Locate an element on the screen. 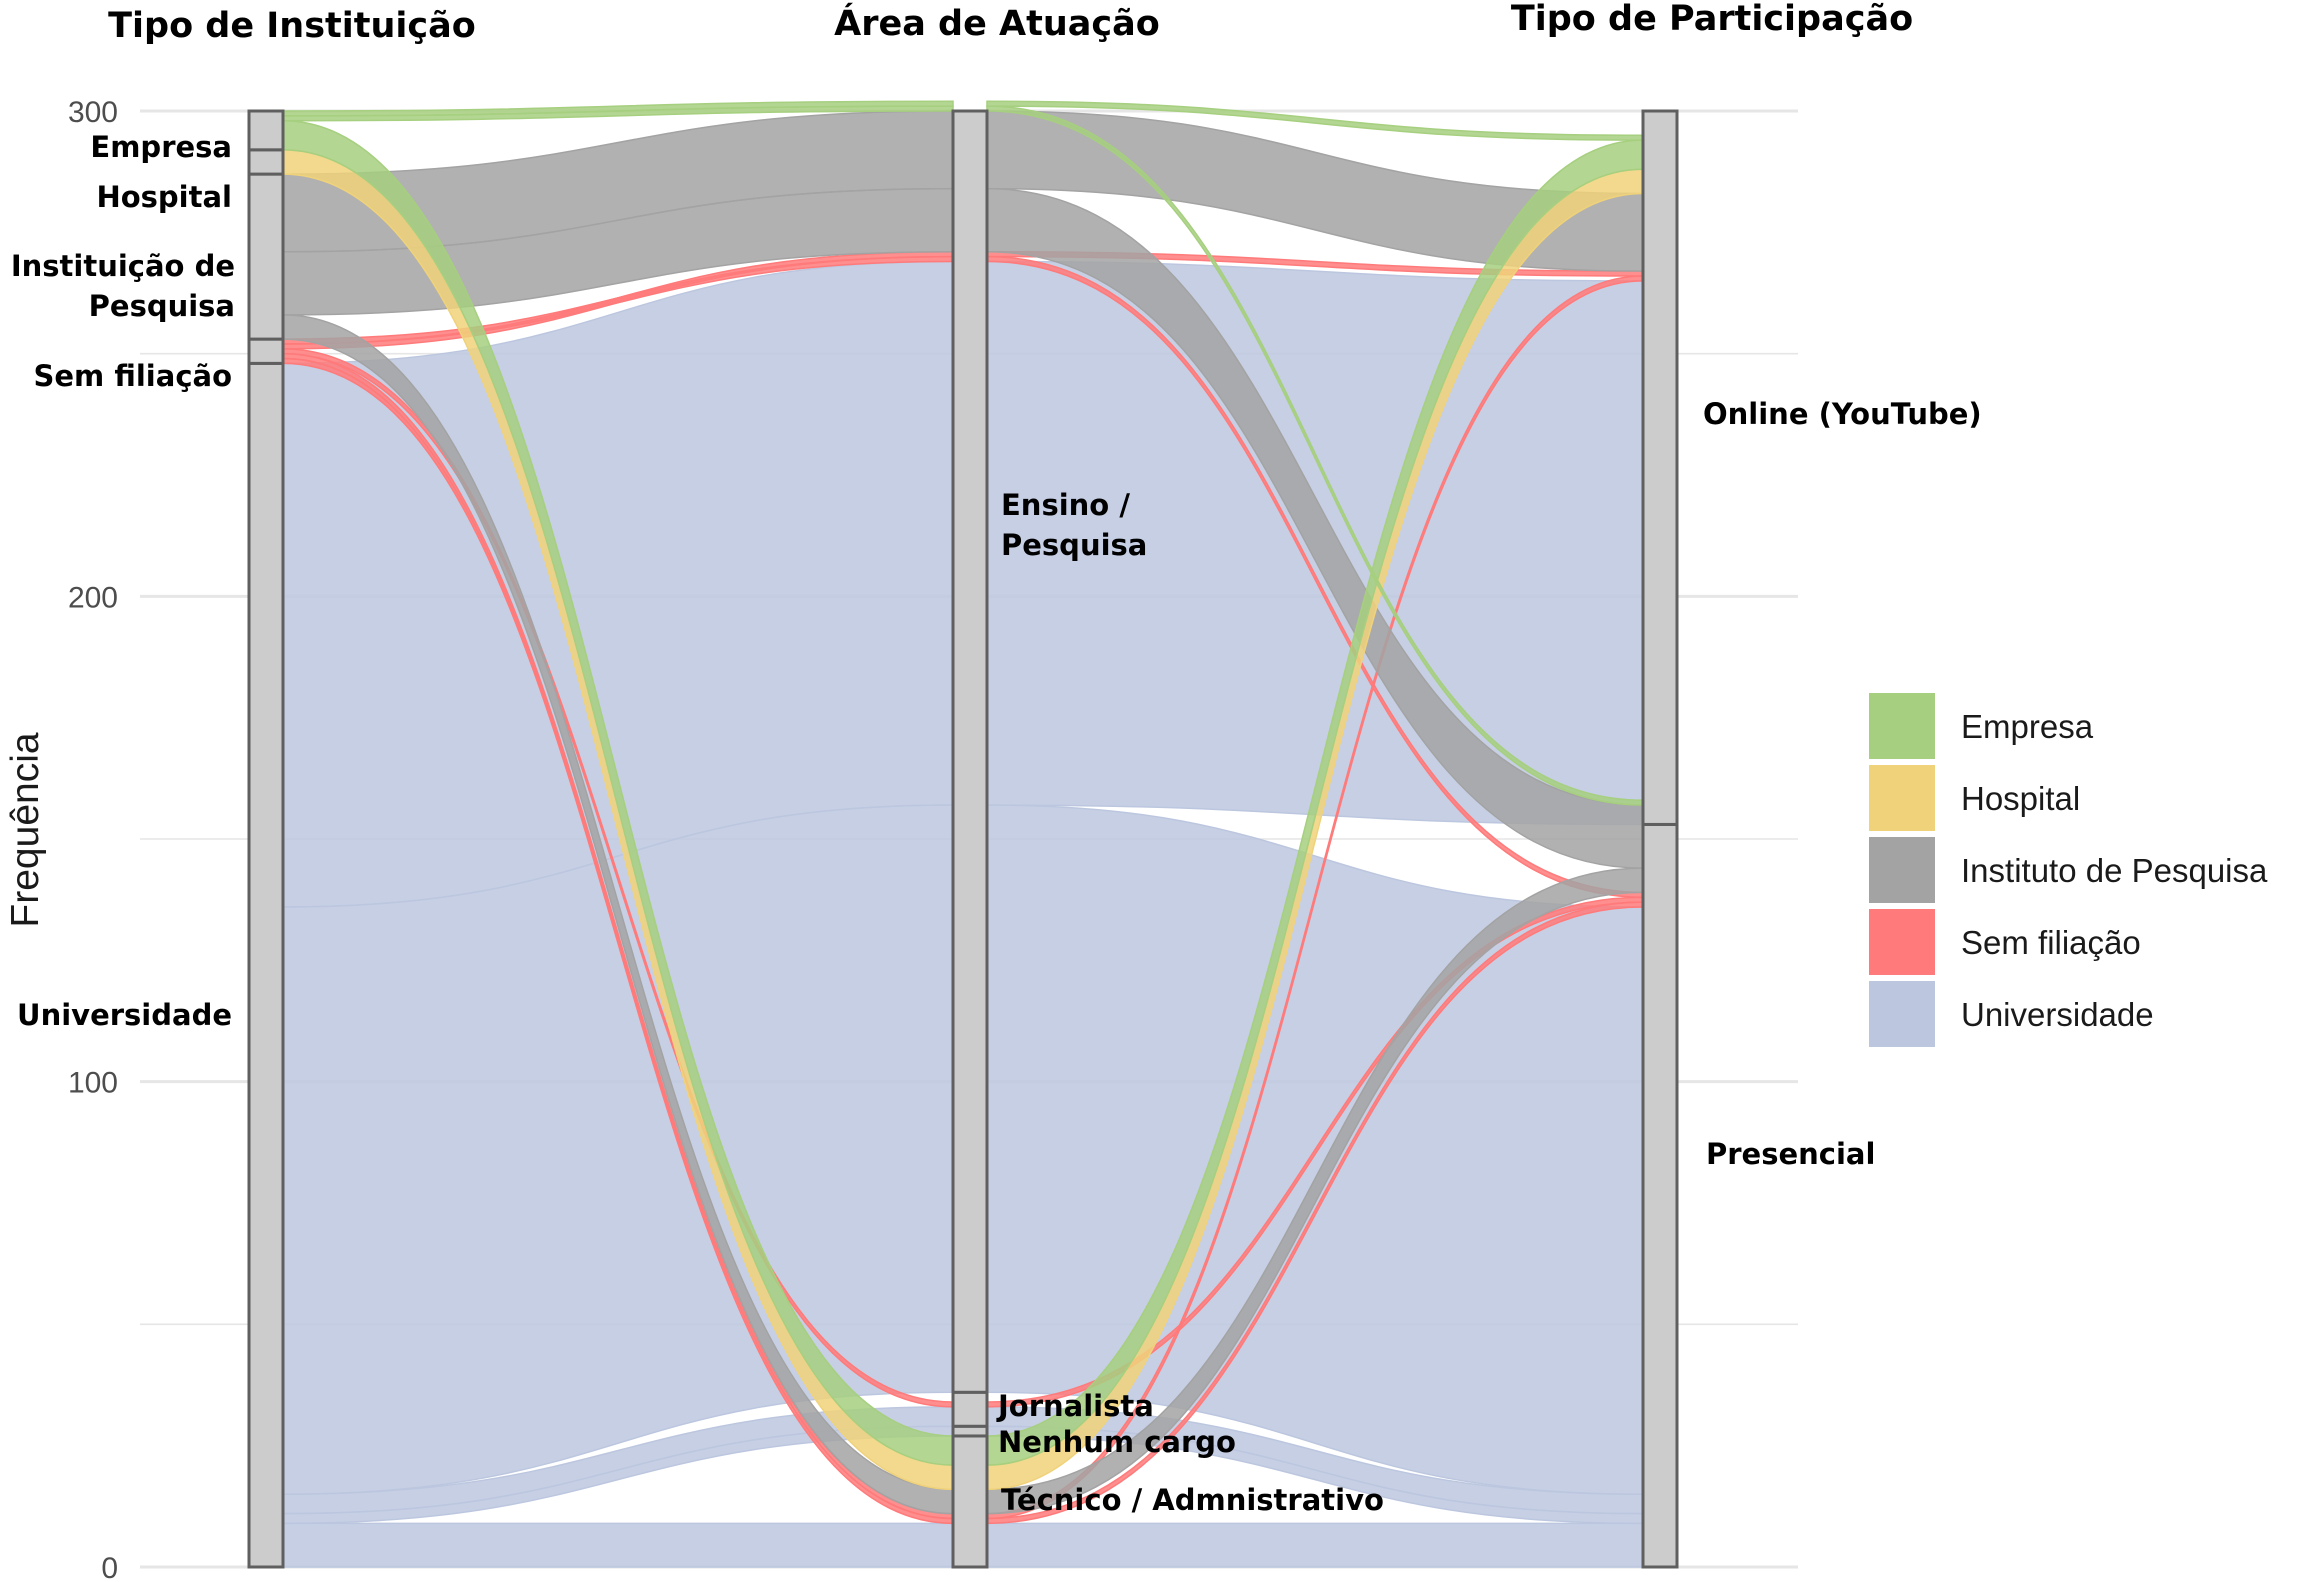  stratum-box-instituto is located at coordinates (266, 256).